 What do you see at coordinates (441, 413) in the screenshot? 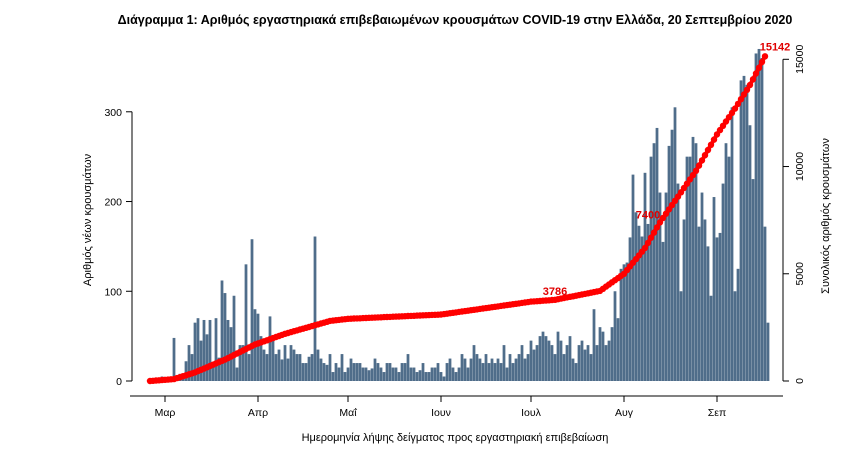
I see `x-tick-label: Ιουν` at bounding box center [441, 413].